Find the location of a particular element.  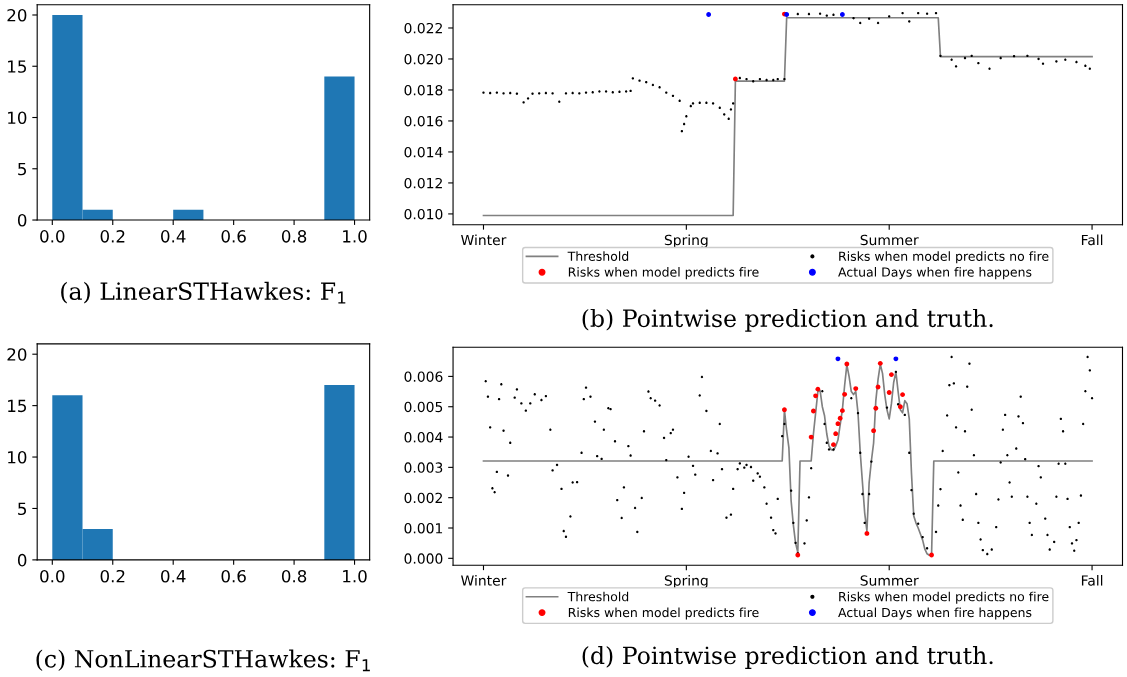

y-tick-label: 0.001 is located at coordinates (423, 528).